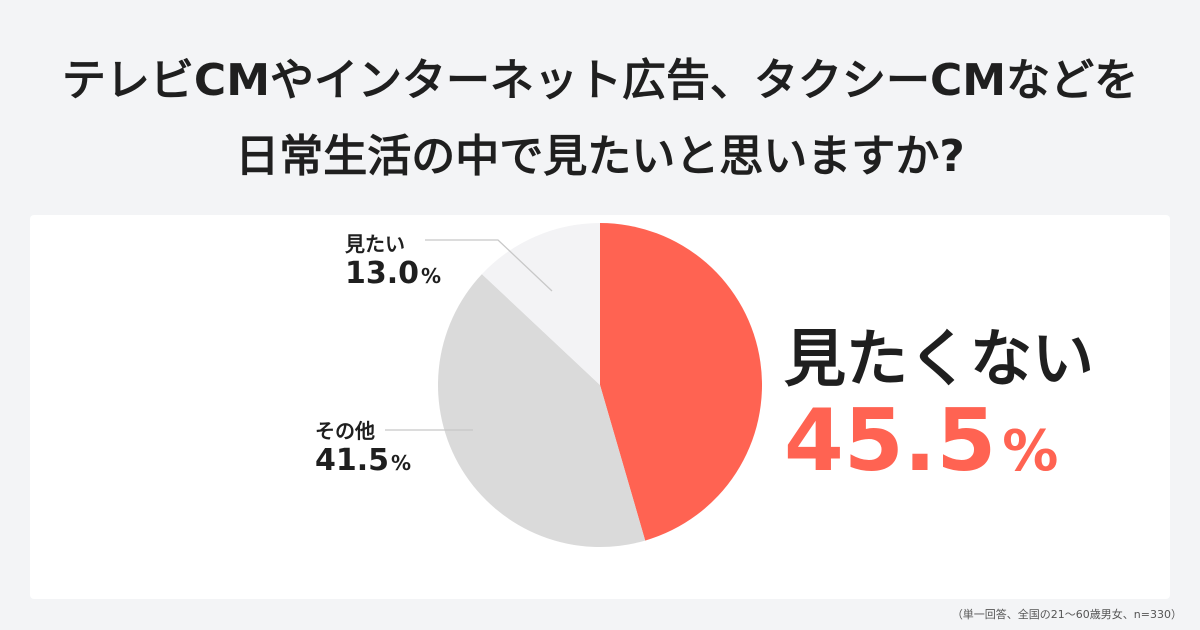  What do you see at coordinates (541, 410) in the screenshot?
I see `slice-other` at bounding box center [541, 410].